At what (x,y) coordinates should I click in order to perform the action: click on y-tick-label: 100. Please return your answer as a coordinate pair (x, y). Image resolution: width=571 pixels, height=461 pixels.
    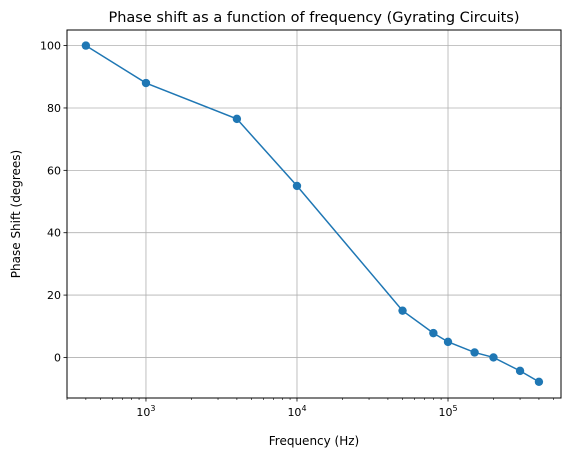
    Looking at the image, I should click on (50, 46).